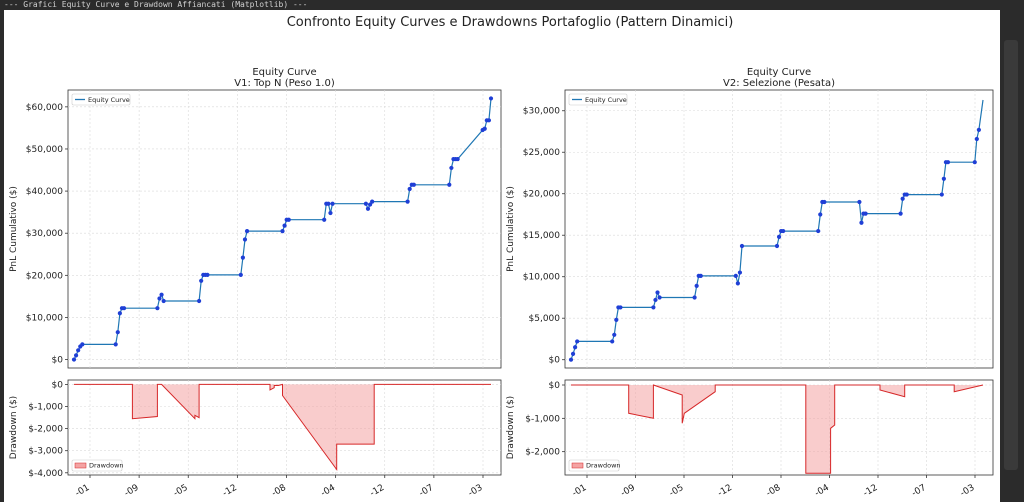 The image size is (1024, 502). I want to click on x-tick-label: -03, so click(968, 491).